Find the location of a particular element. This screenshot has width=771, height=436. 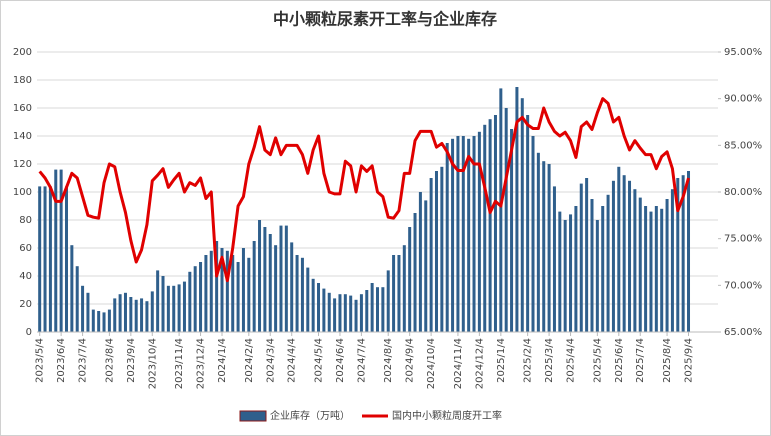

x-tick-label: 2025/5/4 is located at coordinates (597, 360).